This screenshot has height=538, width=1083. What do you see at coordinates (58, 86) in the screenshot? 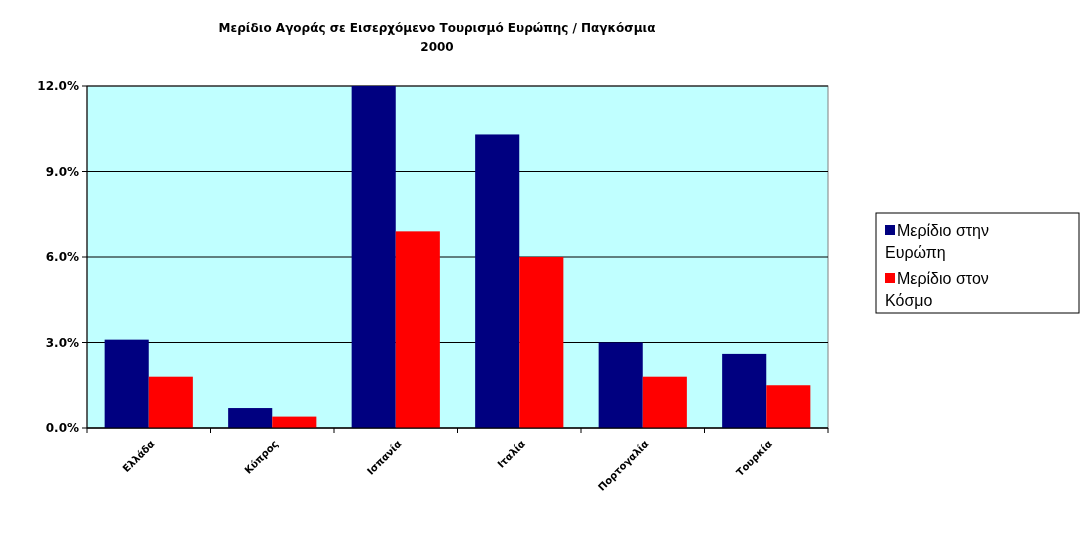
I see `y-tick-label: 12.0%` at bounding box center [58, 86].